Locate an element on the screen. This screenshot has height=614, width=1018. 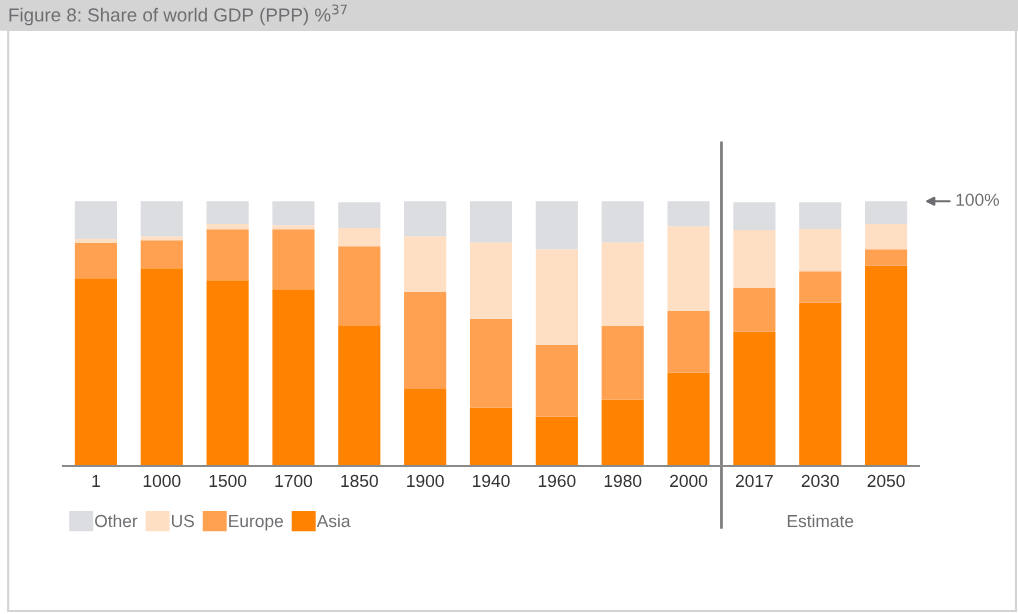
legend-label: Asia is located at coordinates (333, 521).